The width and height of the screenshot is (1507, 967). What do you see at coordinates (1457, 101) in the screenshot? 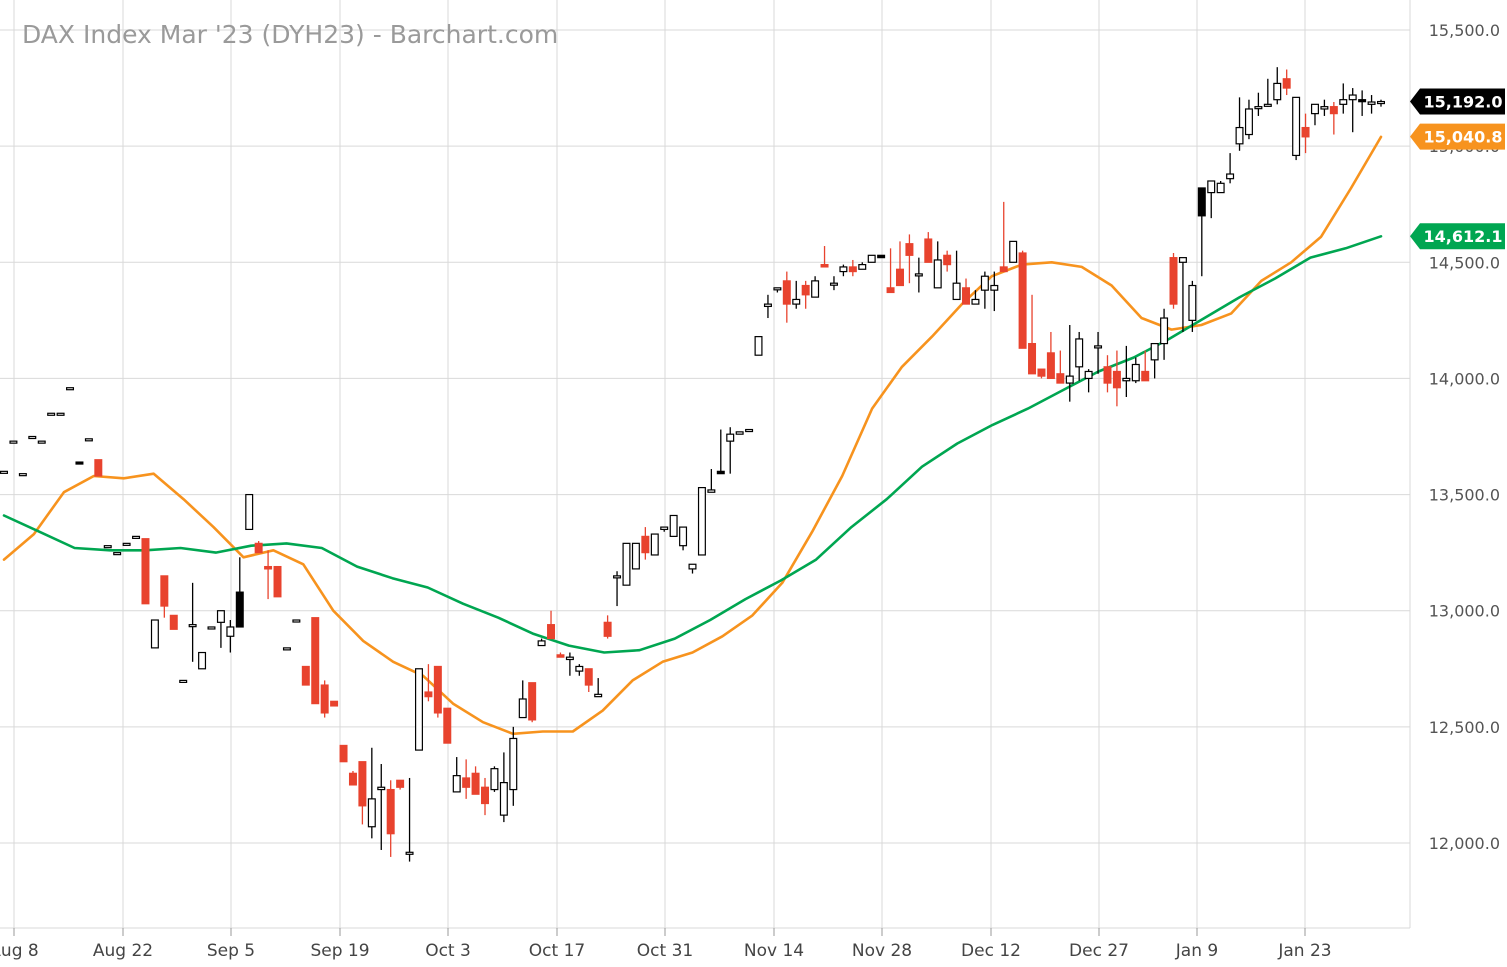
I see `last-price-badge: 15,192.0` at bounding box center [1457, 101].